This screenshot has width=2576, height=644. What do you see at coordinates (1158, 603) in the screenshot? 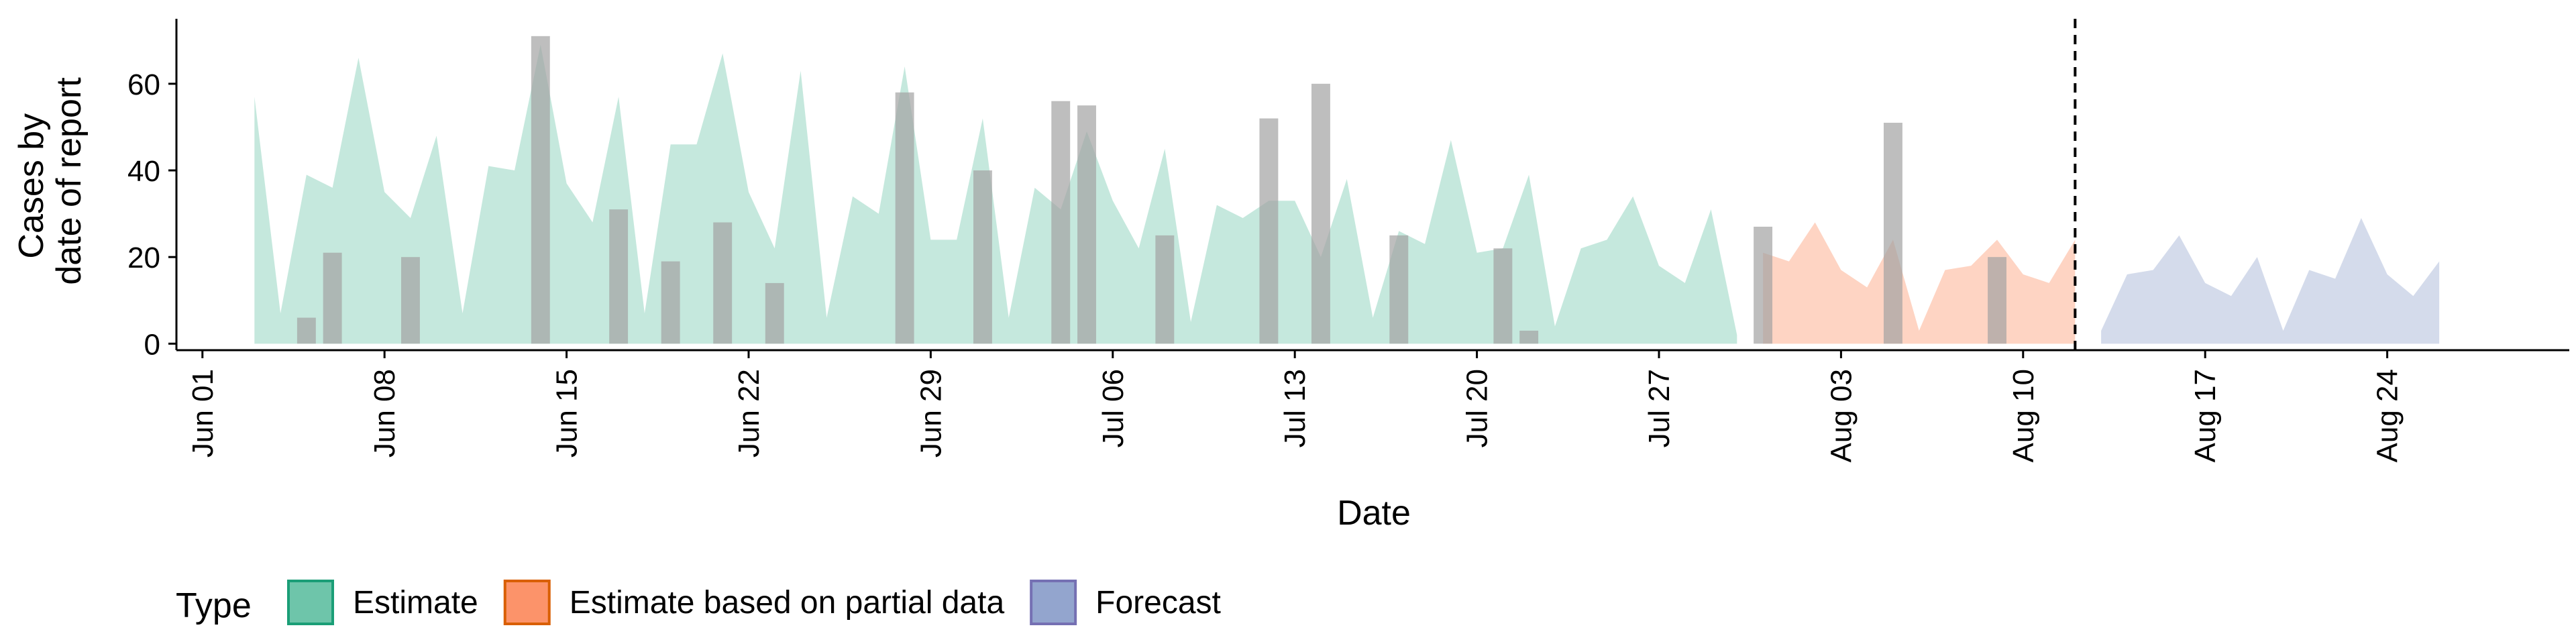
I see `legend-label-3: Forecast` at bounding box center [1158, 603].